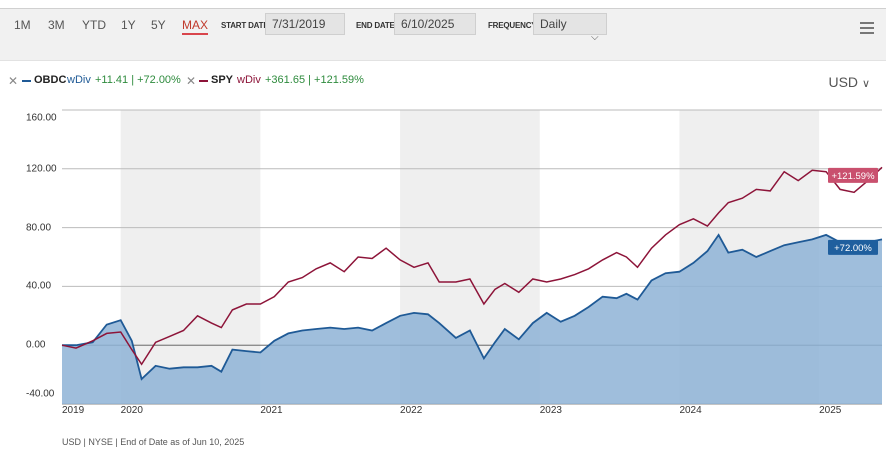 The height and width of the screenshot is (461, 886). I want to click on range-3m: 3M, so click(56, 25).